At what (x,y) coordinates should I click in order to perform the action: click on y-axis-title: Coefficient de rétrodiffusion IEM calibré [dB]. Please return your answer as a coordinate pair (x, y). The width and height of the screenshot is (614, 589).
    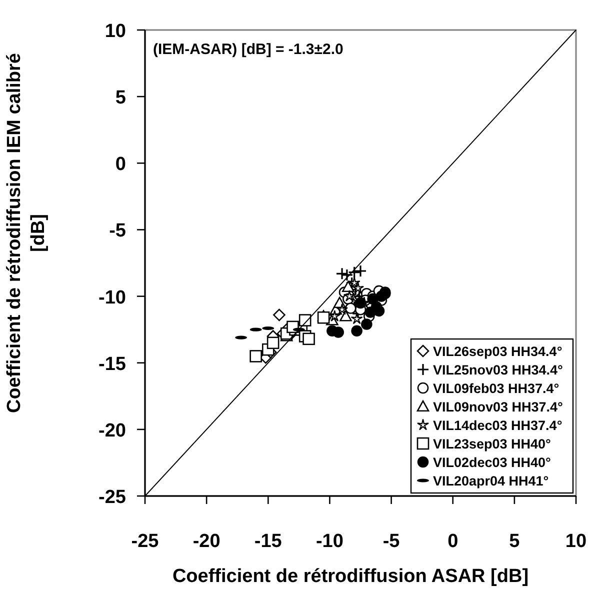
    Looking at the image, I should click on (26, 233).